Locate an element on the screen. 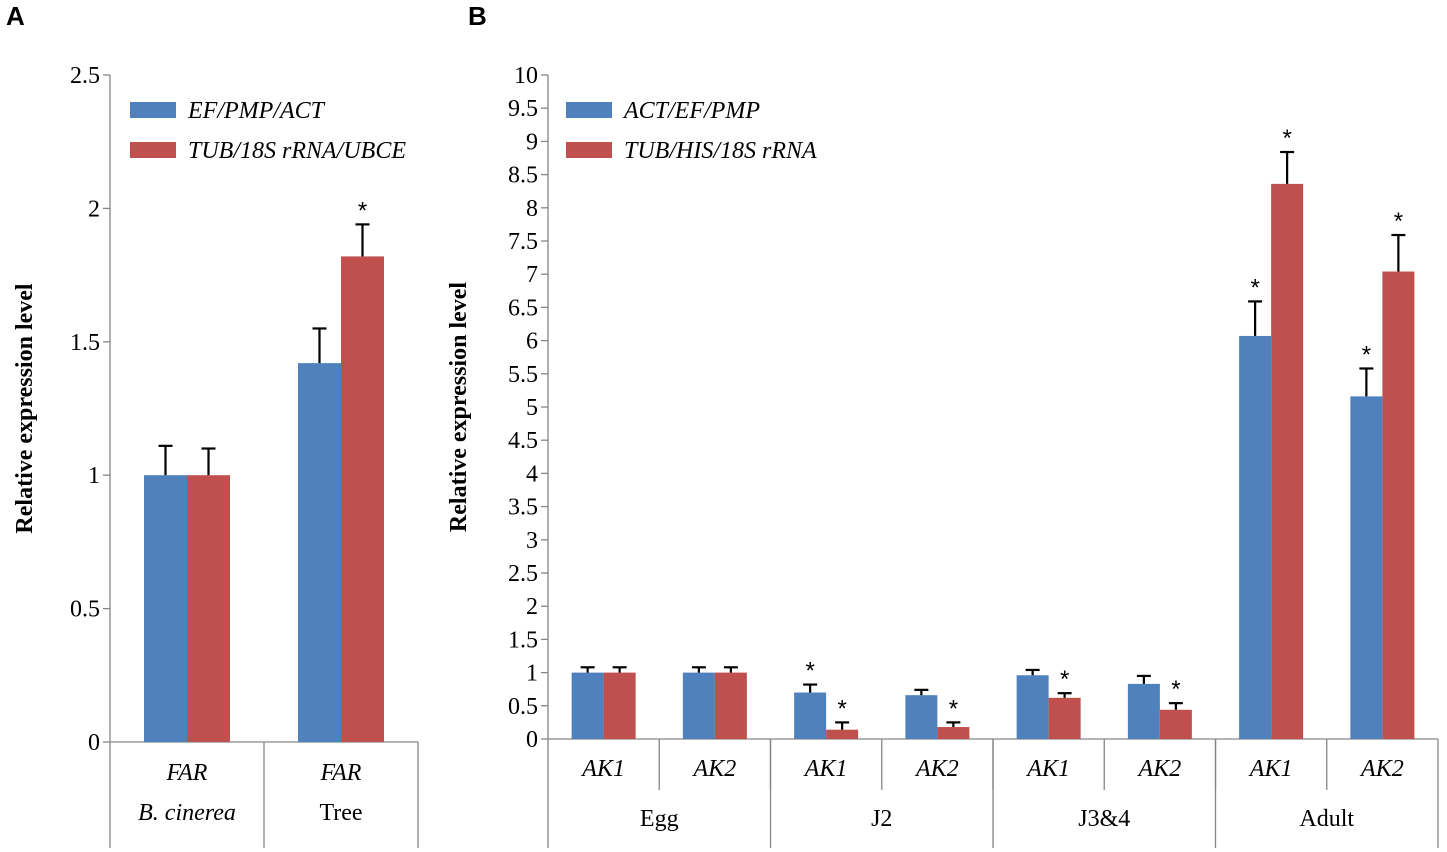  legend-label-2: TUB/18S rRNA/UBCE is located at coordinates (297, 151).